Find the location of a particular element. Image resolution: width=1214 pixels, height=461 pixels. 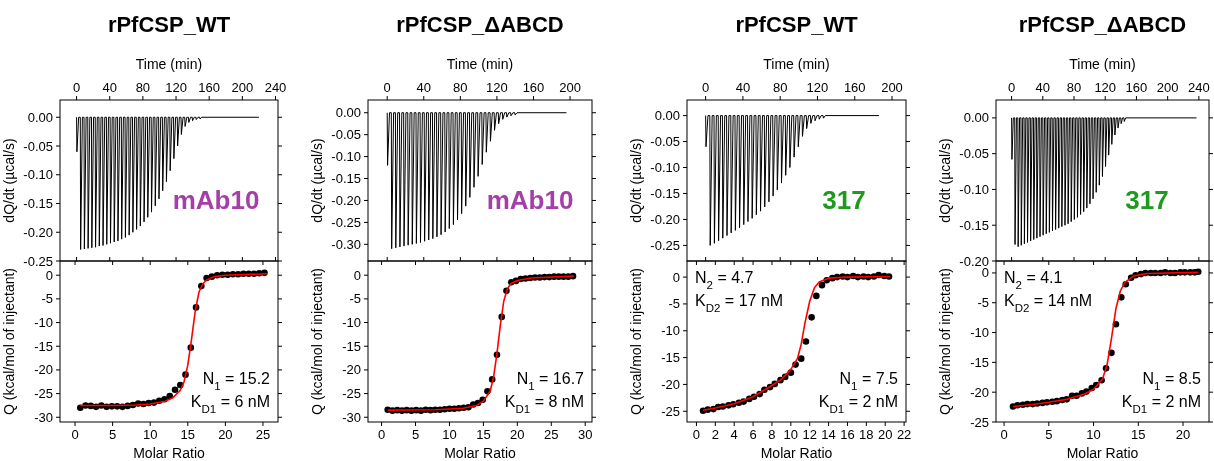

x-tick-label: 15 is located at coordinates (188, 434).